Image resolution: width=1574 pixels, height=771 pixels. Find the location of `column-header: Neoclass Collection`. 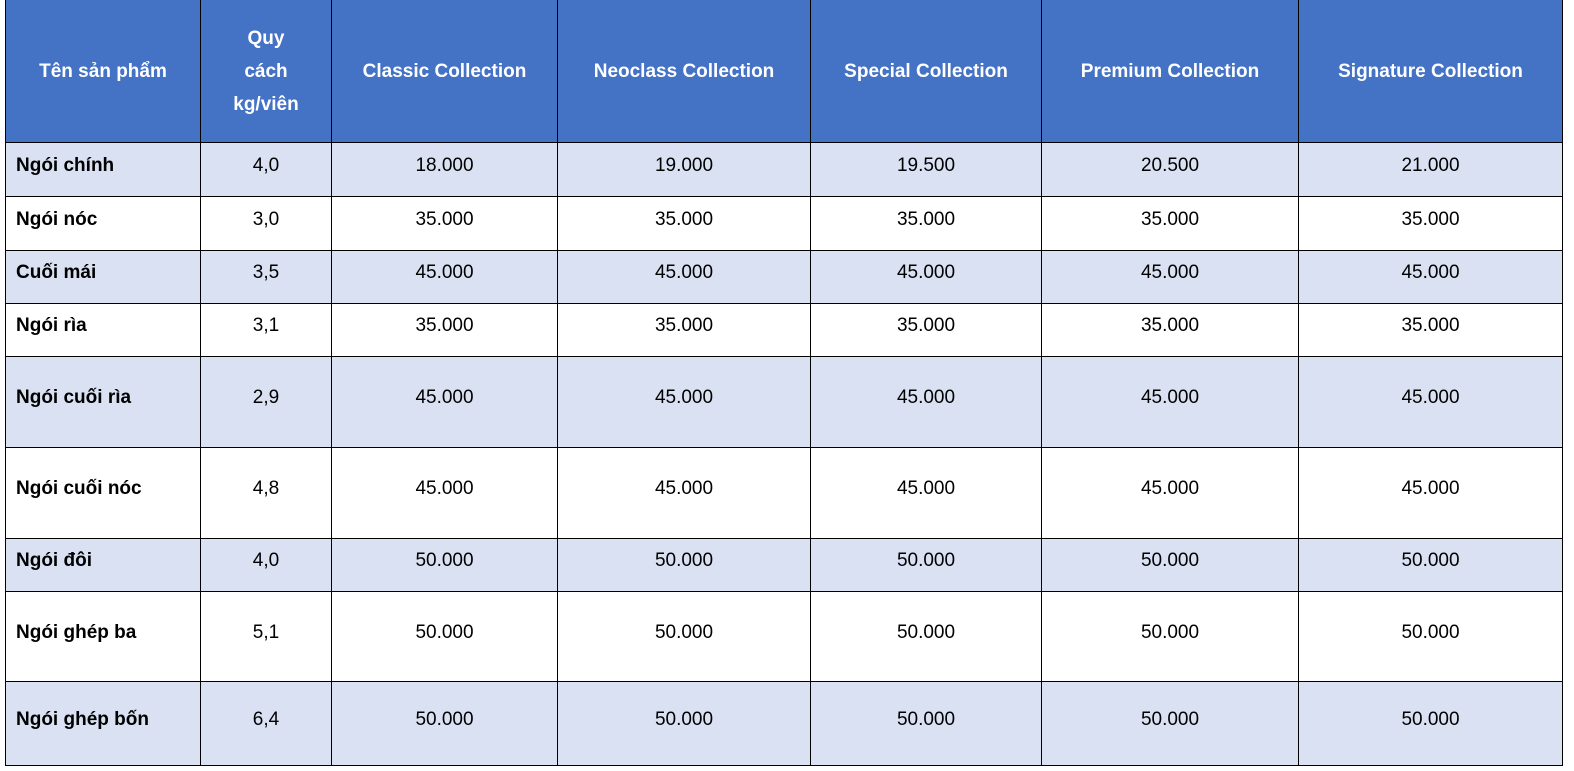

column-header: Neoclass Collection is located at coordinates (684, 71).